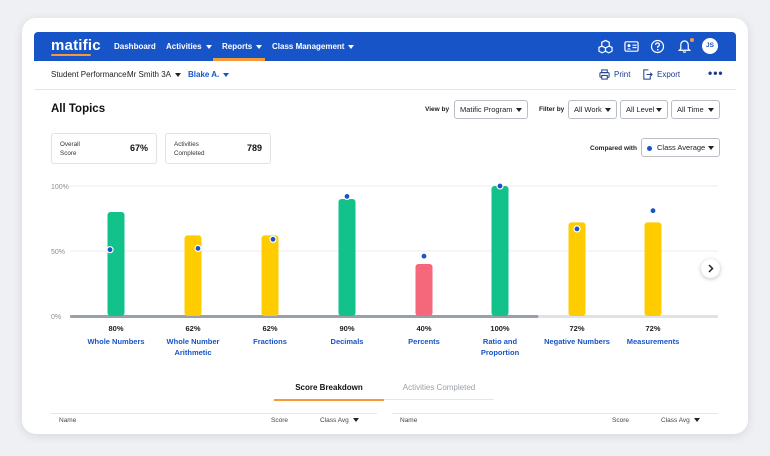  I want to click on chart-scroll-track, so click(628, 316).